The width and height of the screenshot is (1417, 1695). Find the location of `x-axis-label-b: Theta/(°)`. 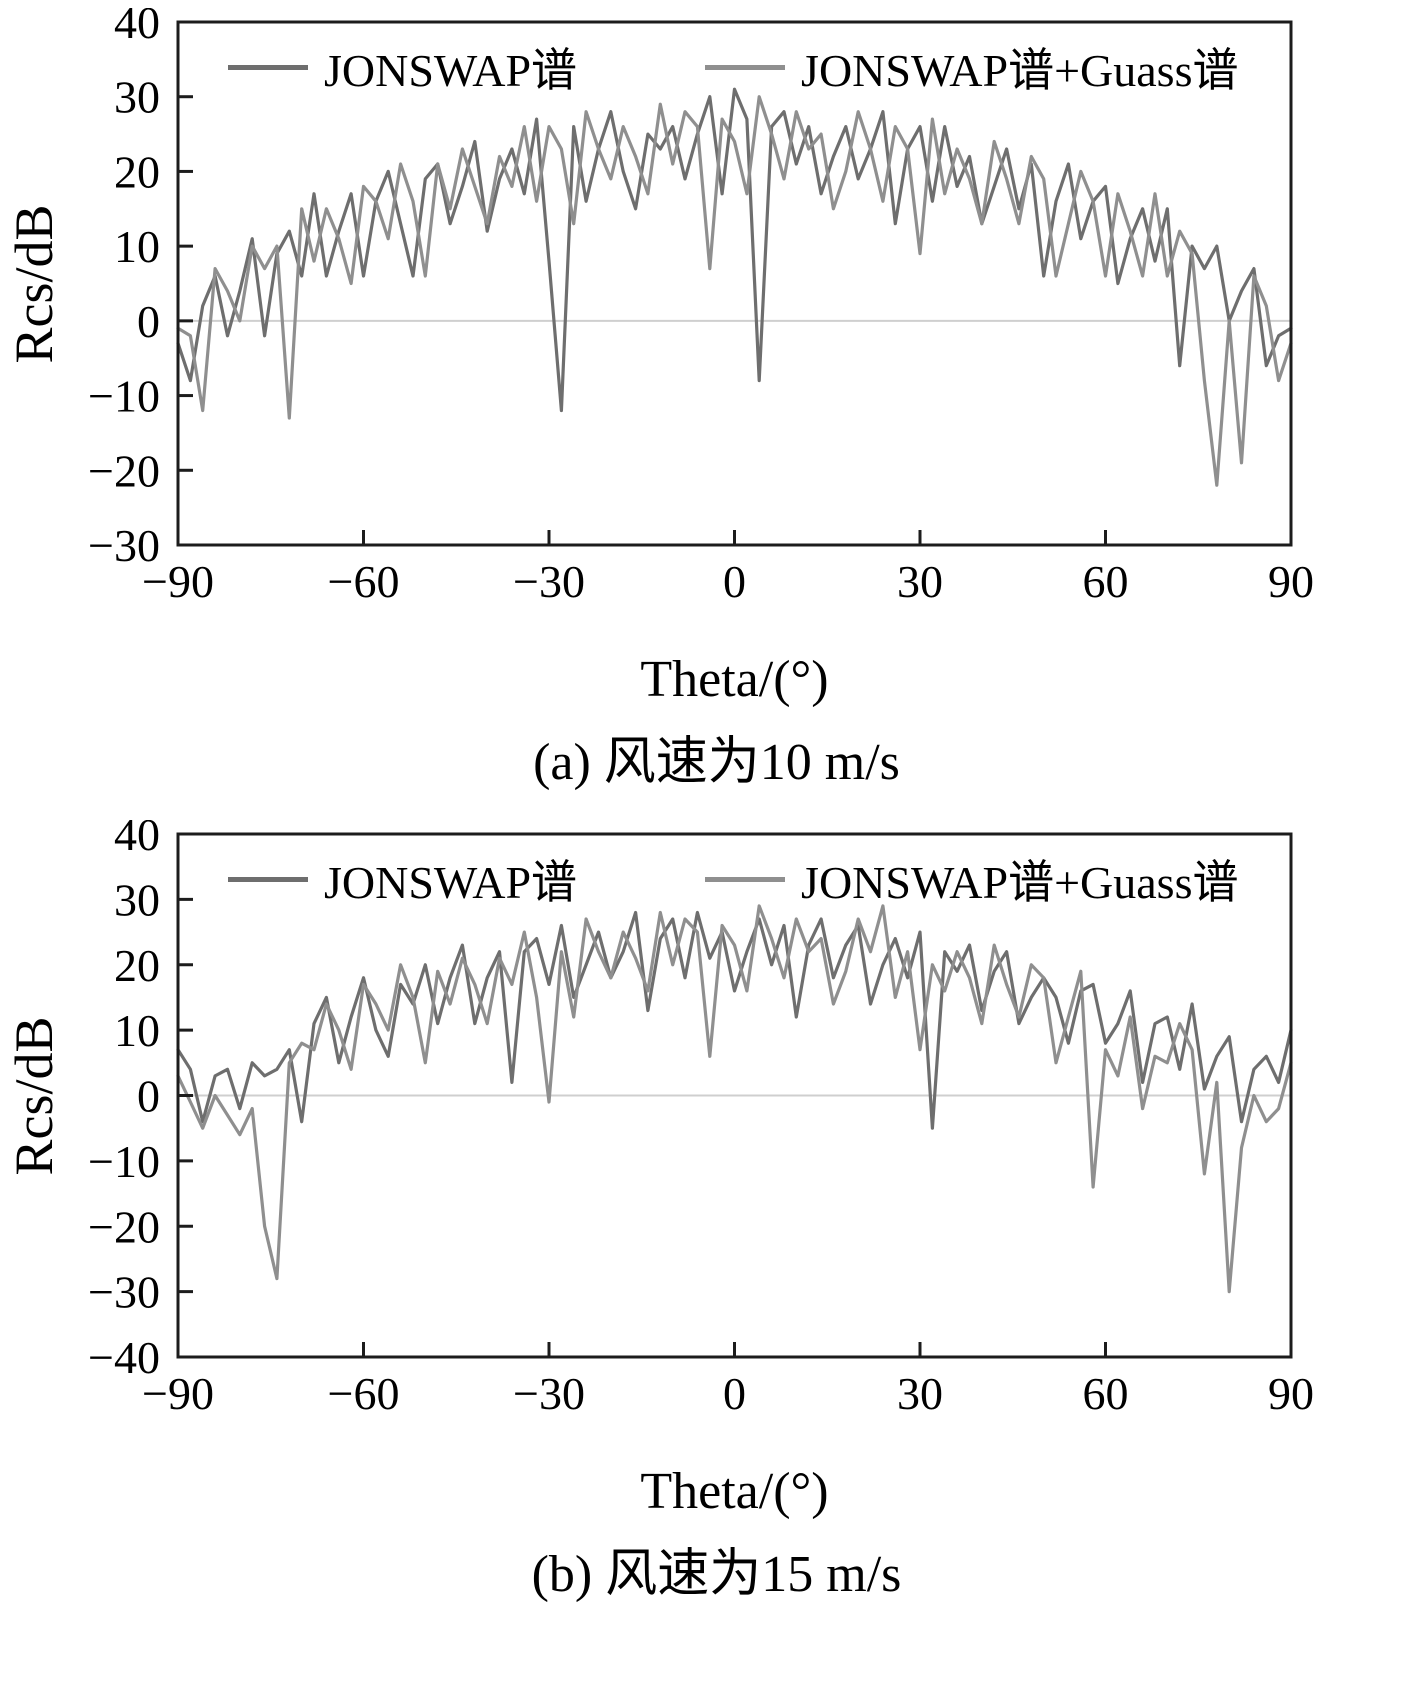

x-axis-label-b: Theta/(°) is located at coordinates (734, 1492).